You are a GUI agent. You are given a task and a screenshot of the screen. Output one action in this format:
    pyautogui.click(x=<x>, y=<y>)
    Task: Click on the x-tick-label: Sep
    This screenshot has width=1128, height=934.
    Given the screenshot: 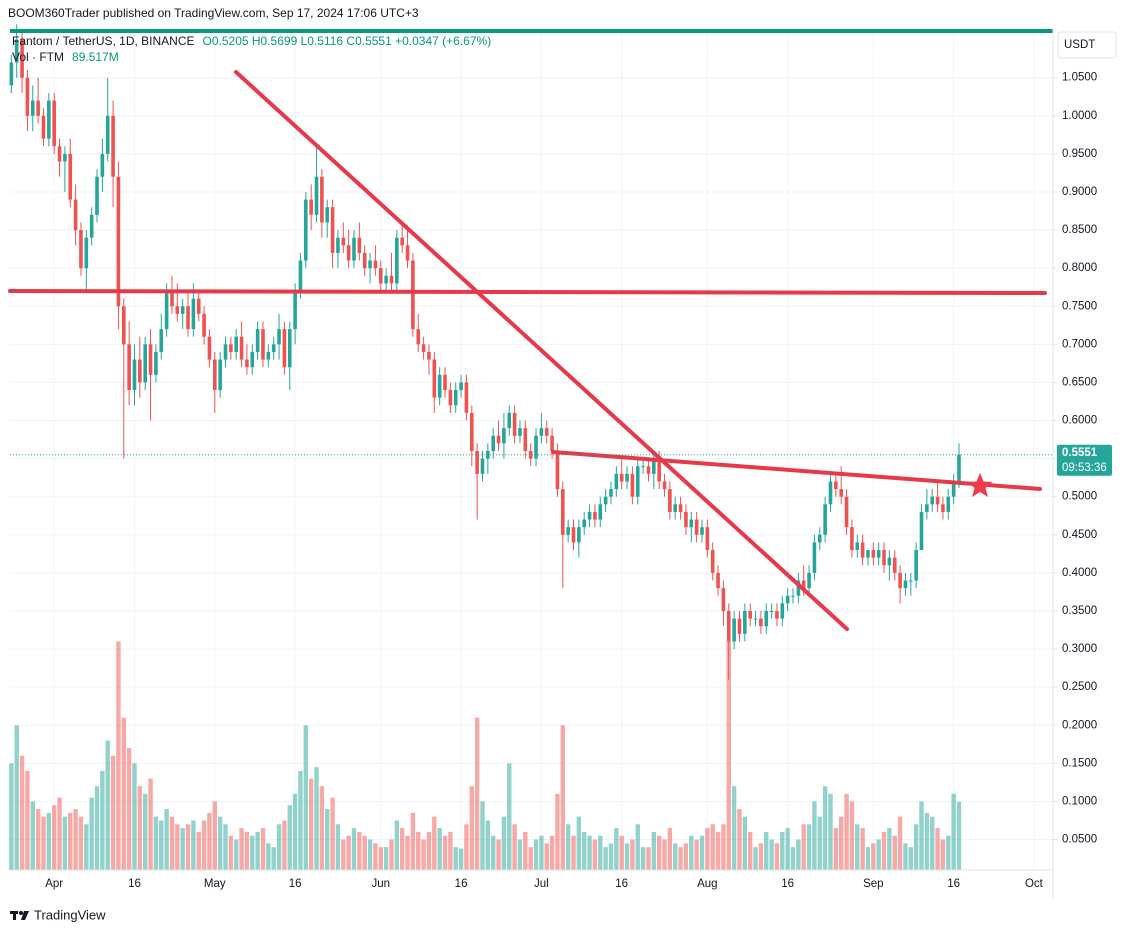 What is the action you would take?
    pyautogui.click(x=873, y=884)
    